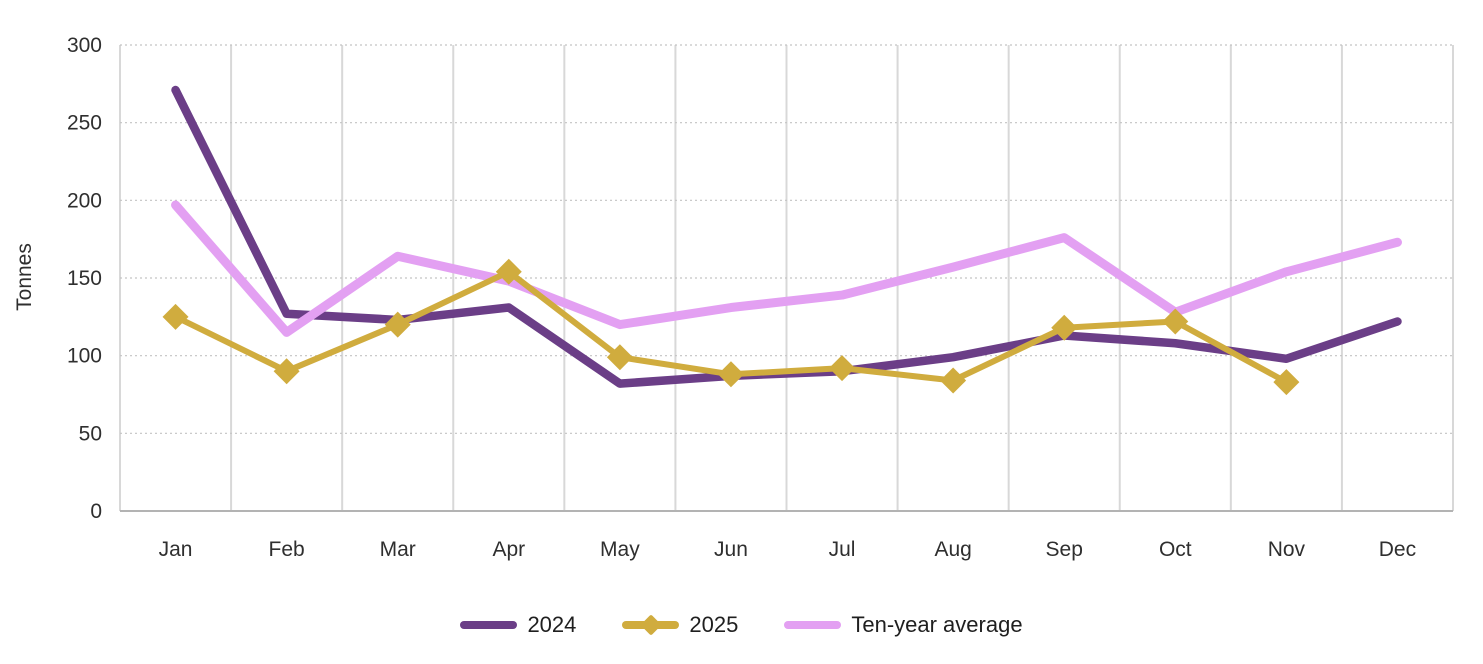  What do you see at coordinates (24, 277) in the screenshot?
I see `y-axis-title: Tonnes` at bounding box center [24, 277].